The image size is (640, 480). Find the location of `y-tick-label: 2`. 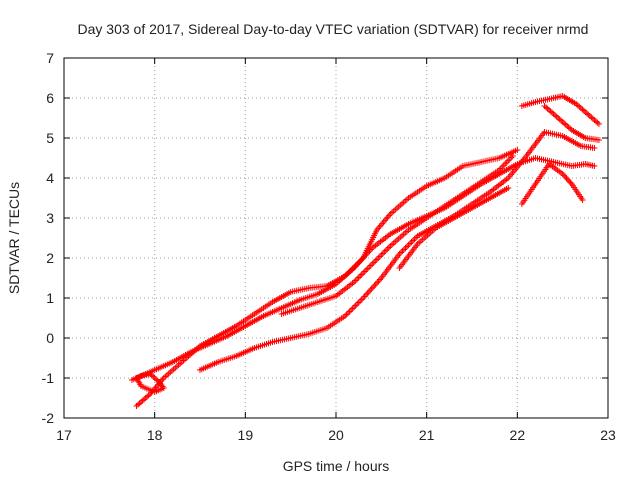

y-tick-label: 2 is located at coordinates (50, 258).